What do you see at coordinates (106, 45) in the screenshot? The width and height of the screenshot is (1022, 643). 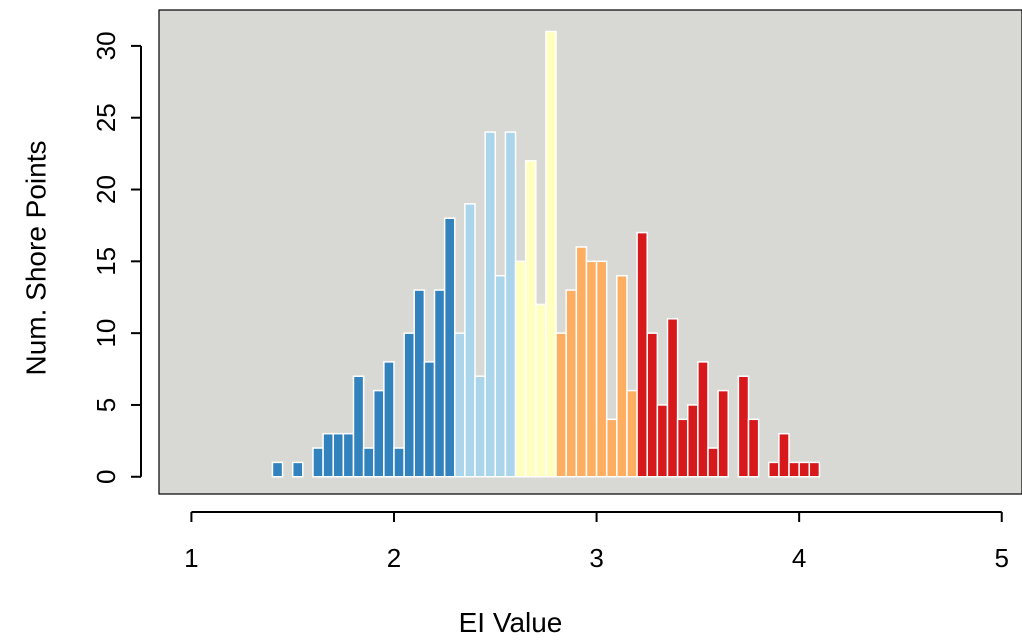 I see `y-tick-label: 30` at bounding box center [106, 45].